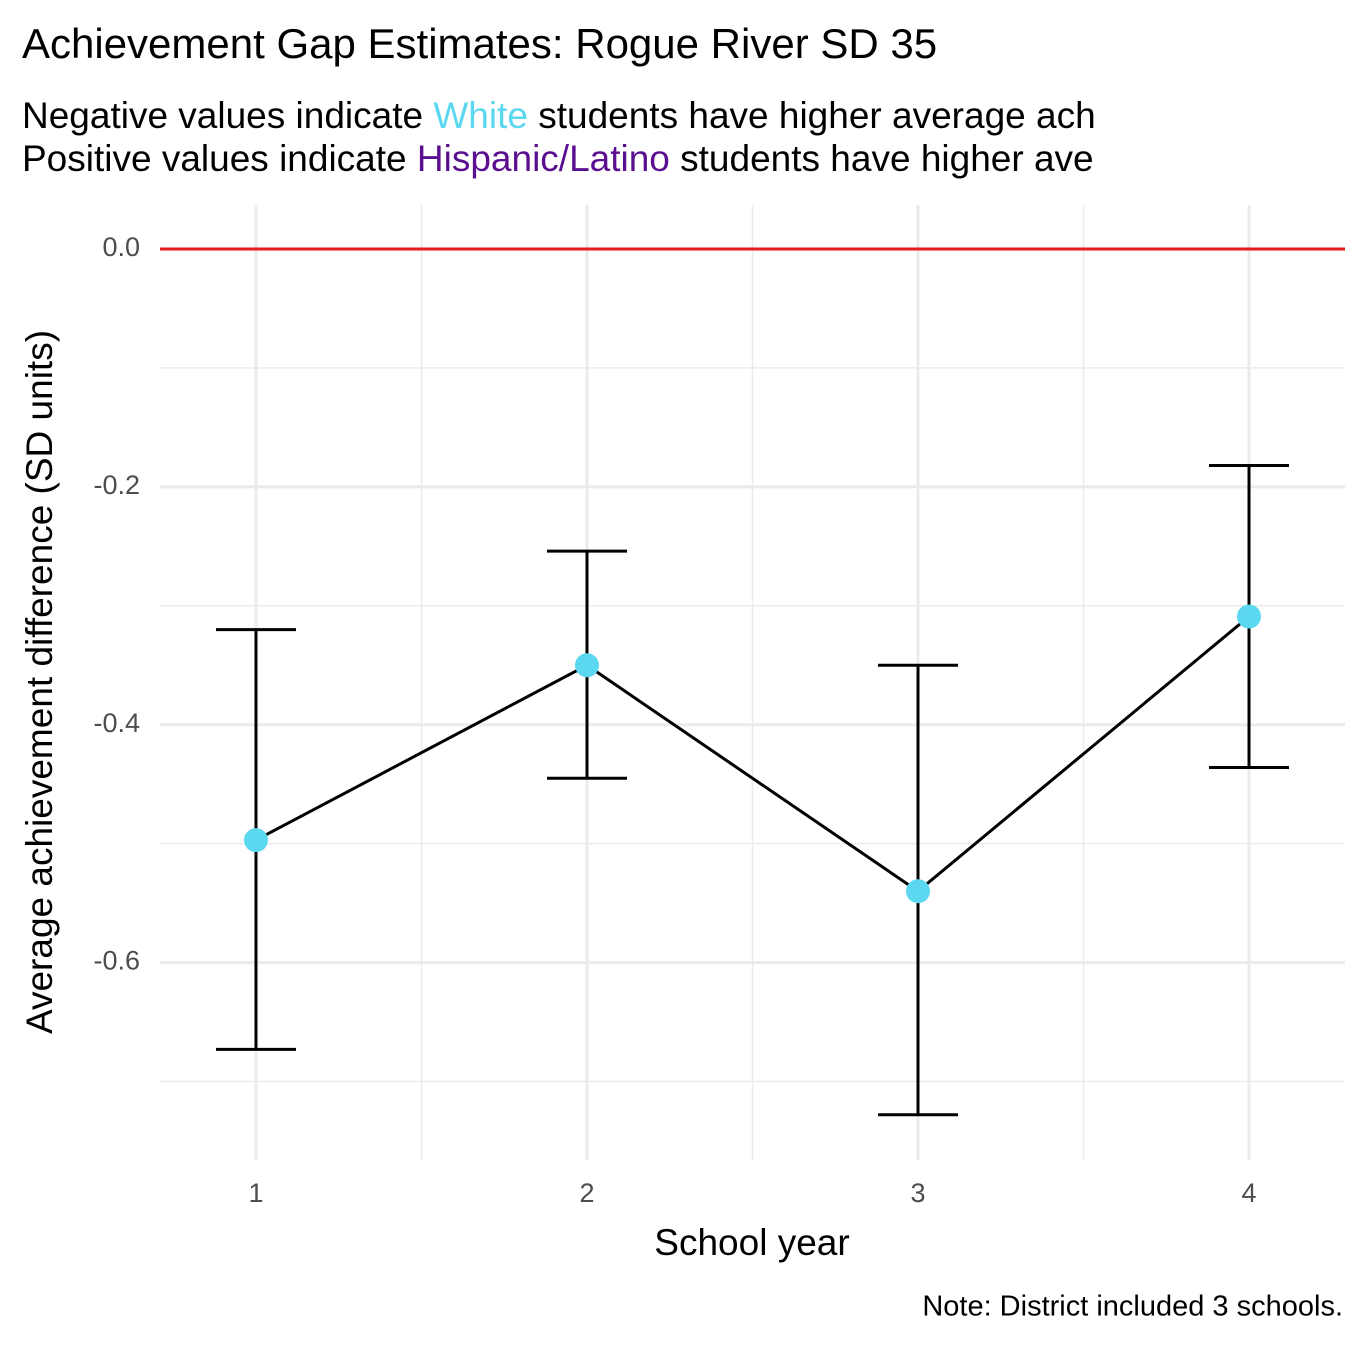 The width and height of the screenshot is (1368, 1350). Describe the element at coordinates (116, 723) in the screenshot. I see `y-tick-label: -0.4` at that location.